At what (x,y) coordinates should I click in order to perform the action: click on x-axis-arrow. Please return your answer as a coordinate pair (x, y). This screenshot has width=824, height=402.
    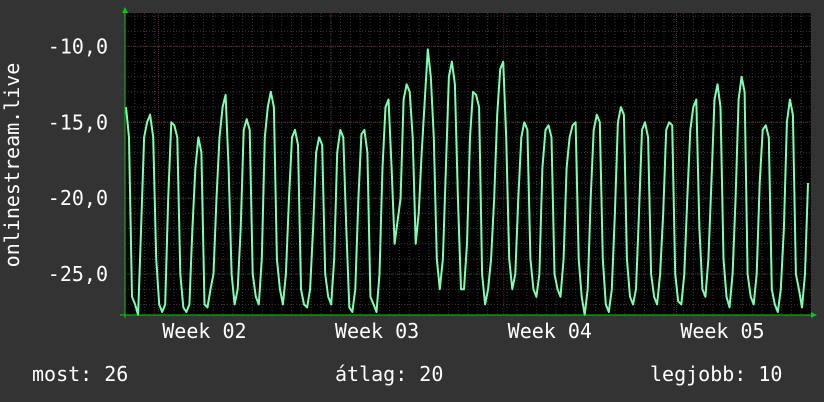
    Looking at the image, I should click on (814, 315).